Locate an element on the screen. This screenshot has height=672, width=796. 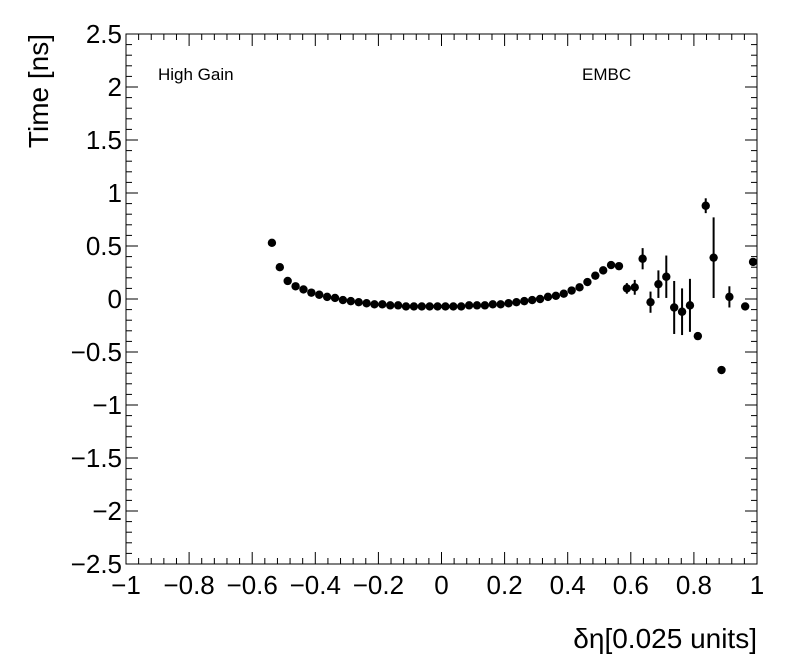
y-tick-label: −2.5 is located at coordinates (96, 564).